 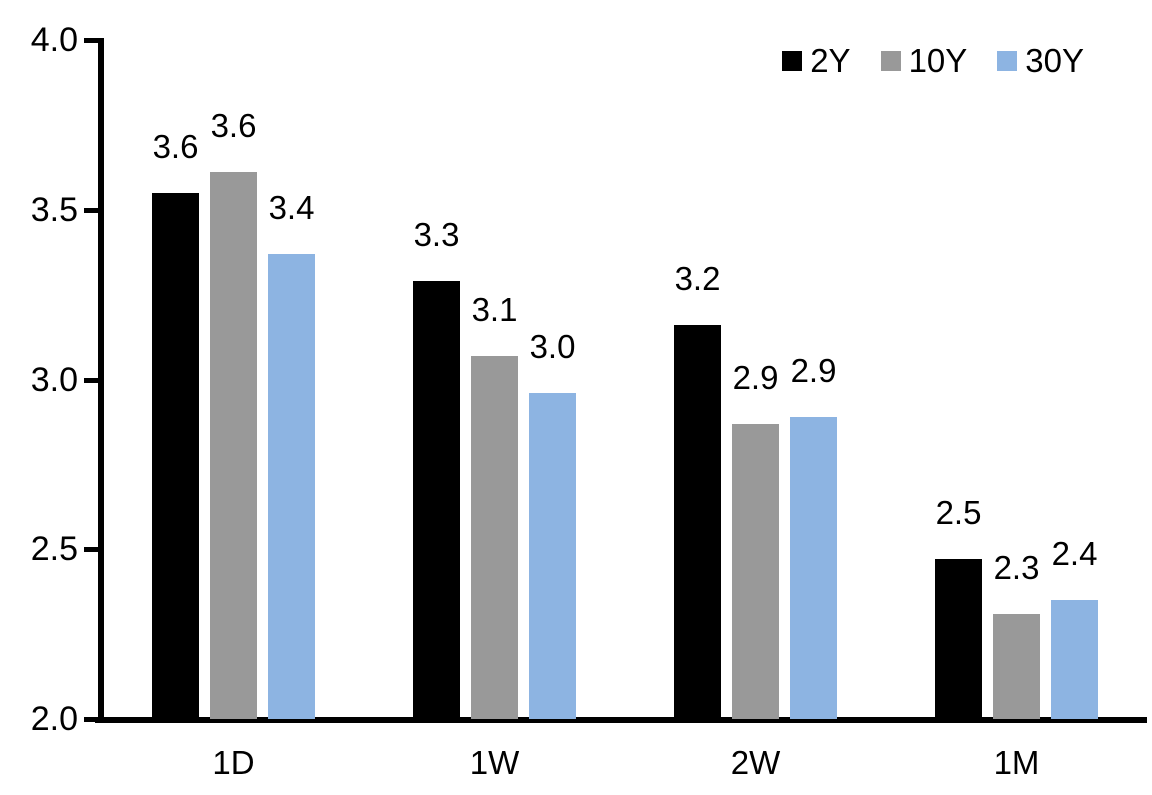 I want to click on x-axis-label-2w: 2W, so click(x=755, y=762).